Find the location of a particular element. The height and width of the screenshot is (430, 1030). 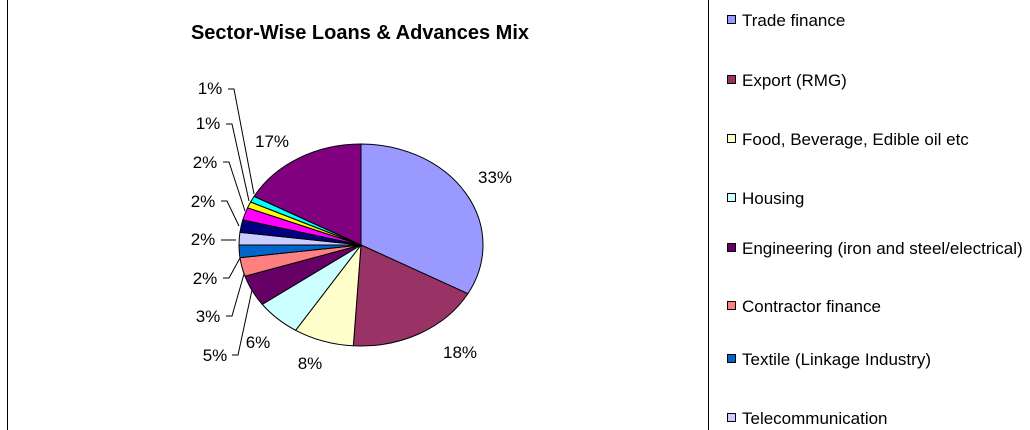

data-label: 8% is located at coordinates (310, 363).